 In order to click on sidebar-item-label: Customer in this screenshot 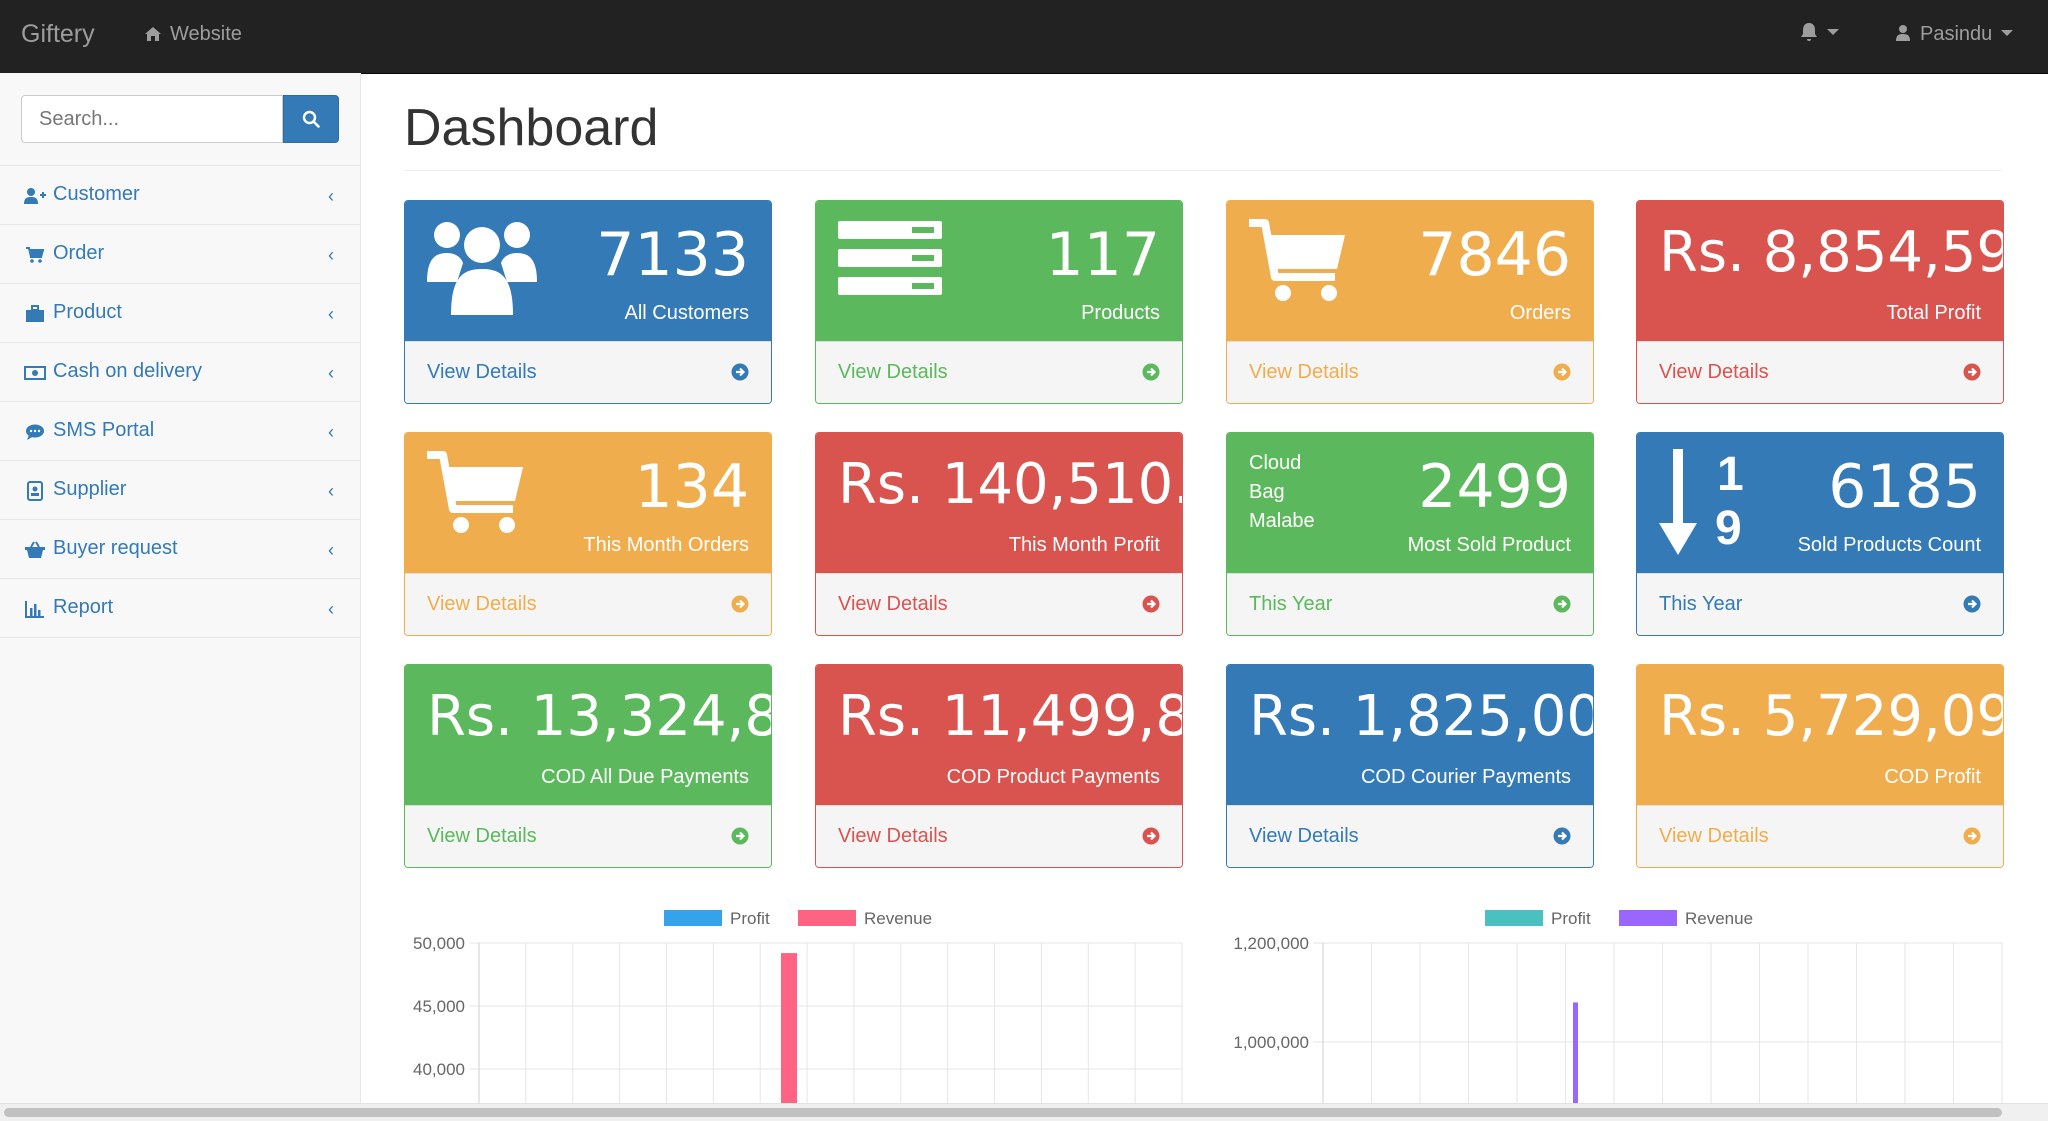, I will do `click(96, 194)`.